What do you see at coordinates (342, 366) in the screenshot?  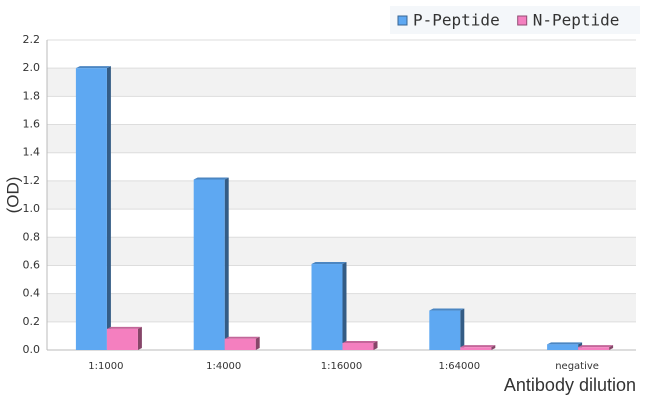 I see `x-tick-label: 1:16000` at bounding box center [342, 366].